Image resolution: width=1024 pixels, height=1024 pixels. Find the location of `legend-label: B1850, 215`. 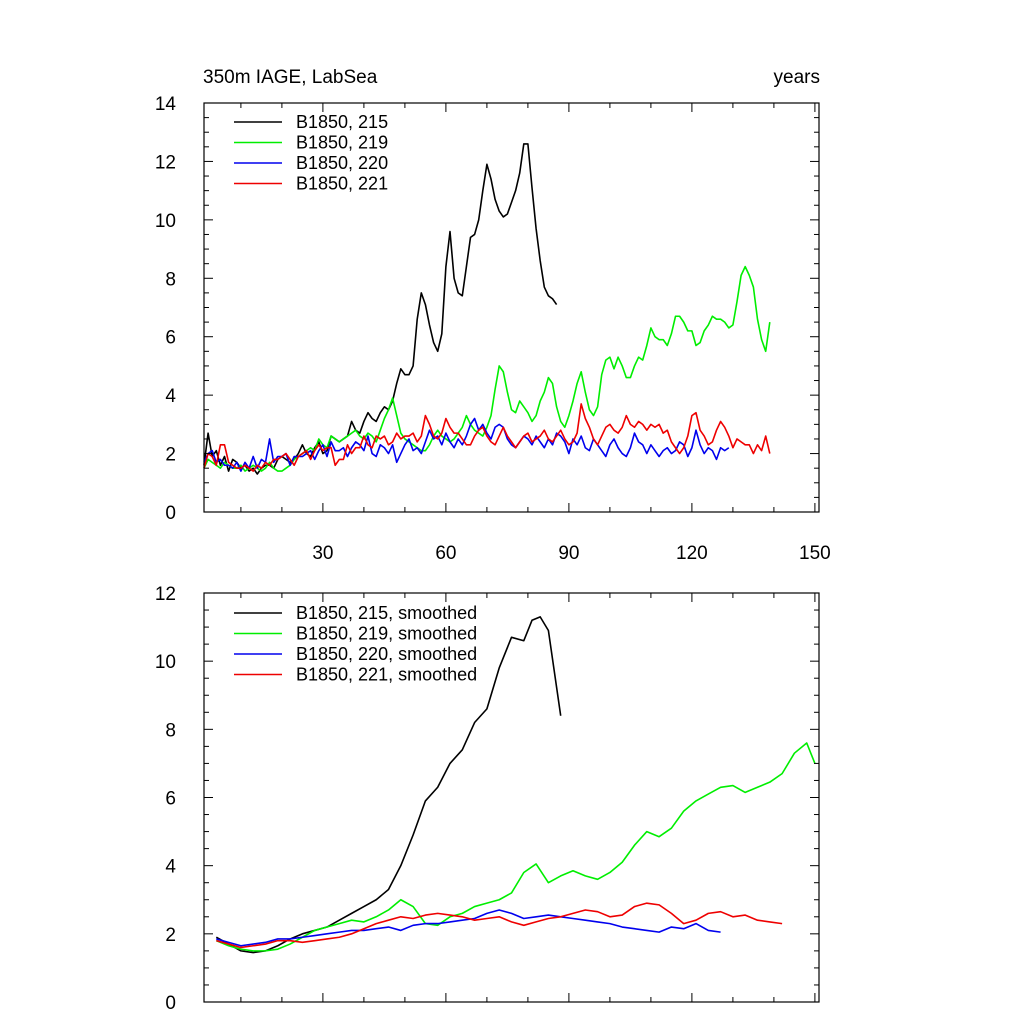

legend-label: B1850, 215 is located at coordinates (342, 122).